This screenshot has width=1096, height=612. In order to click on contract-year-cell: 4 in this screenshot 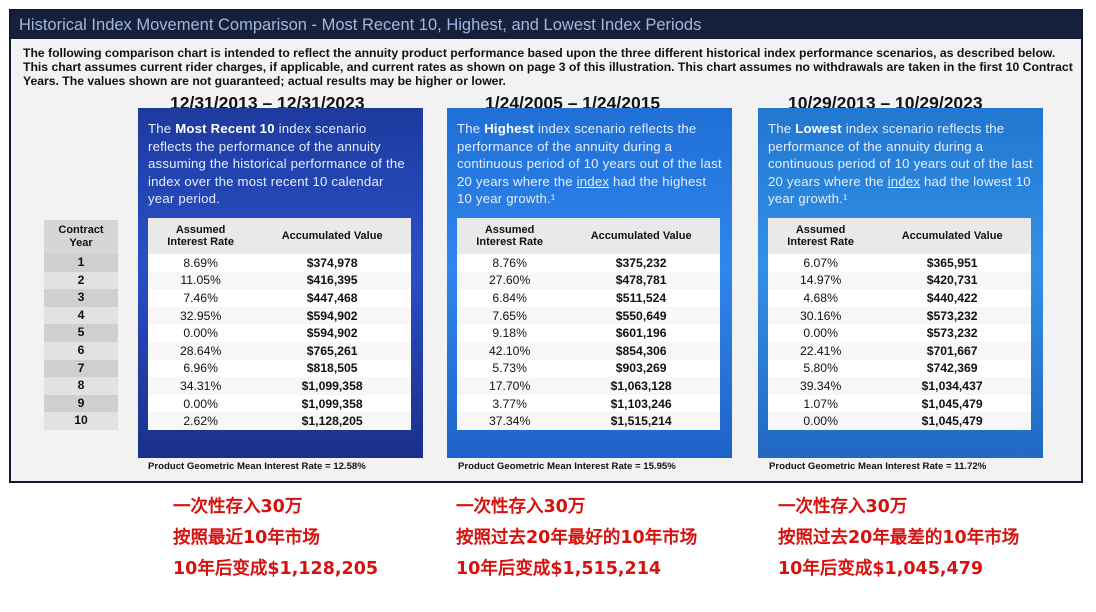, I will do `click(81, 315)`.